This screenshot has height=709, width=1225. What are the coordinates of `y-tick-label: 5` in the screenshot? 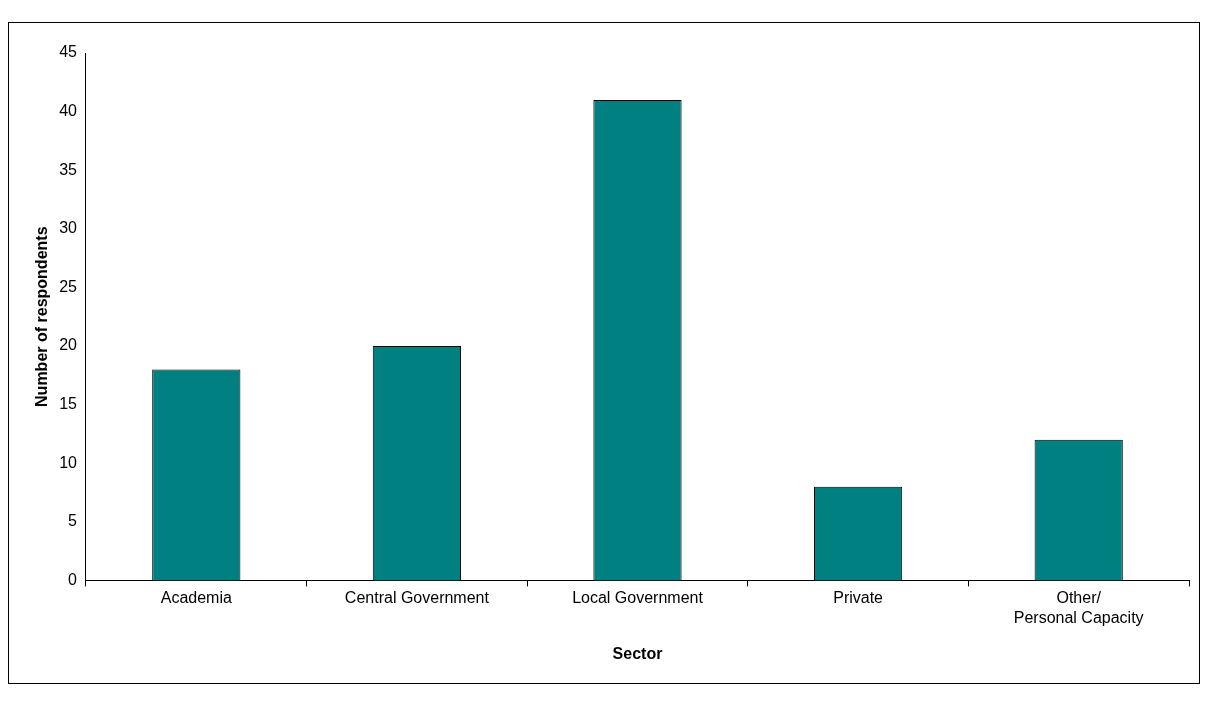 It's located at (73, 521).